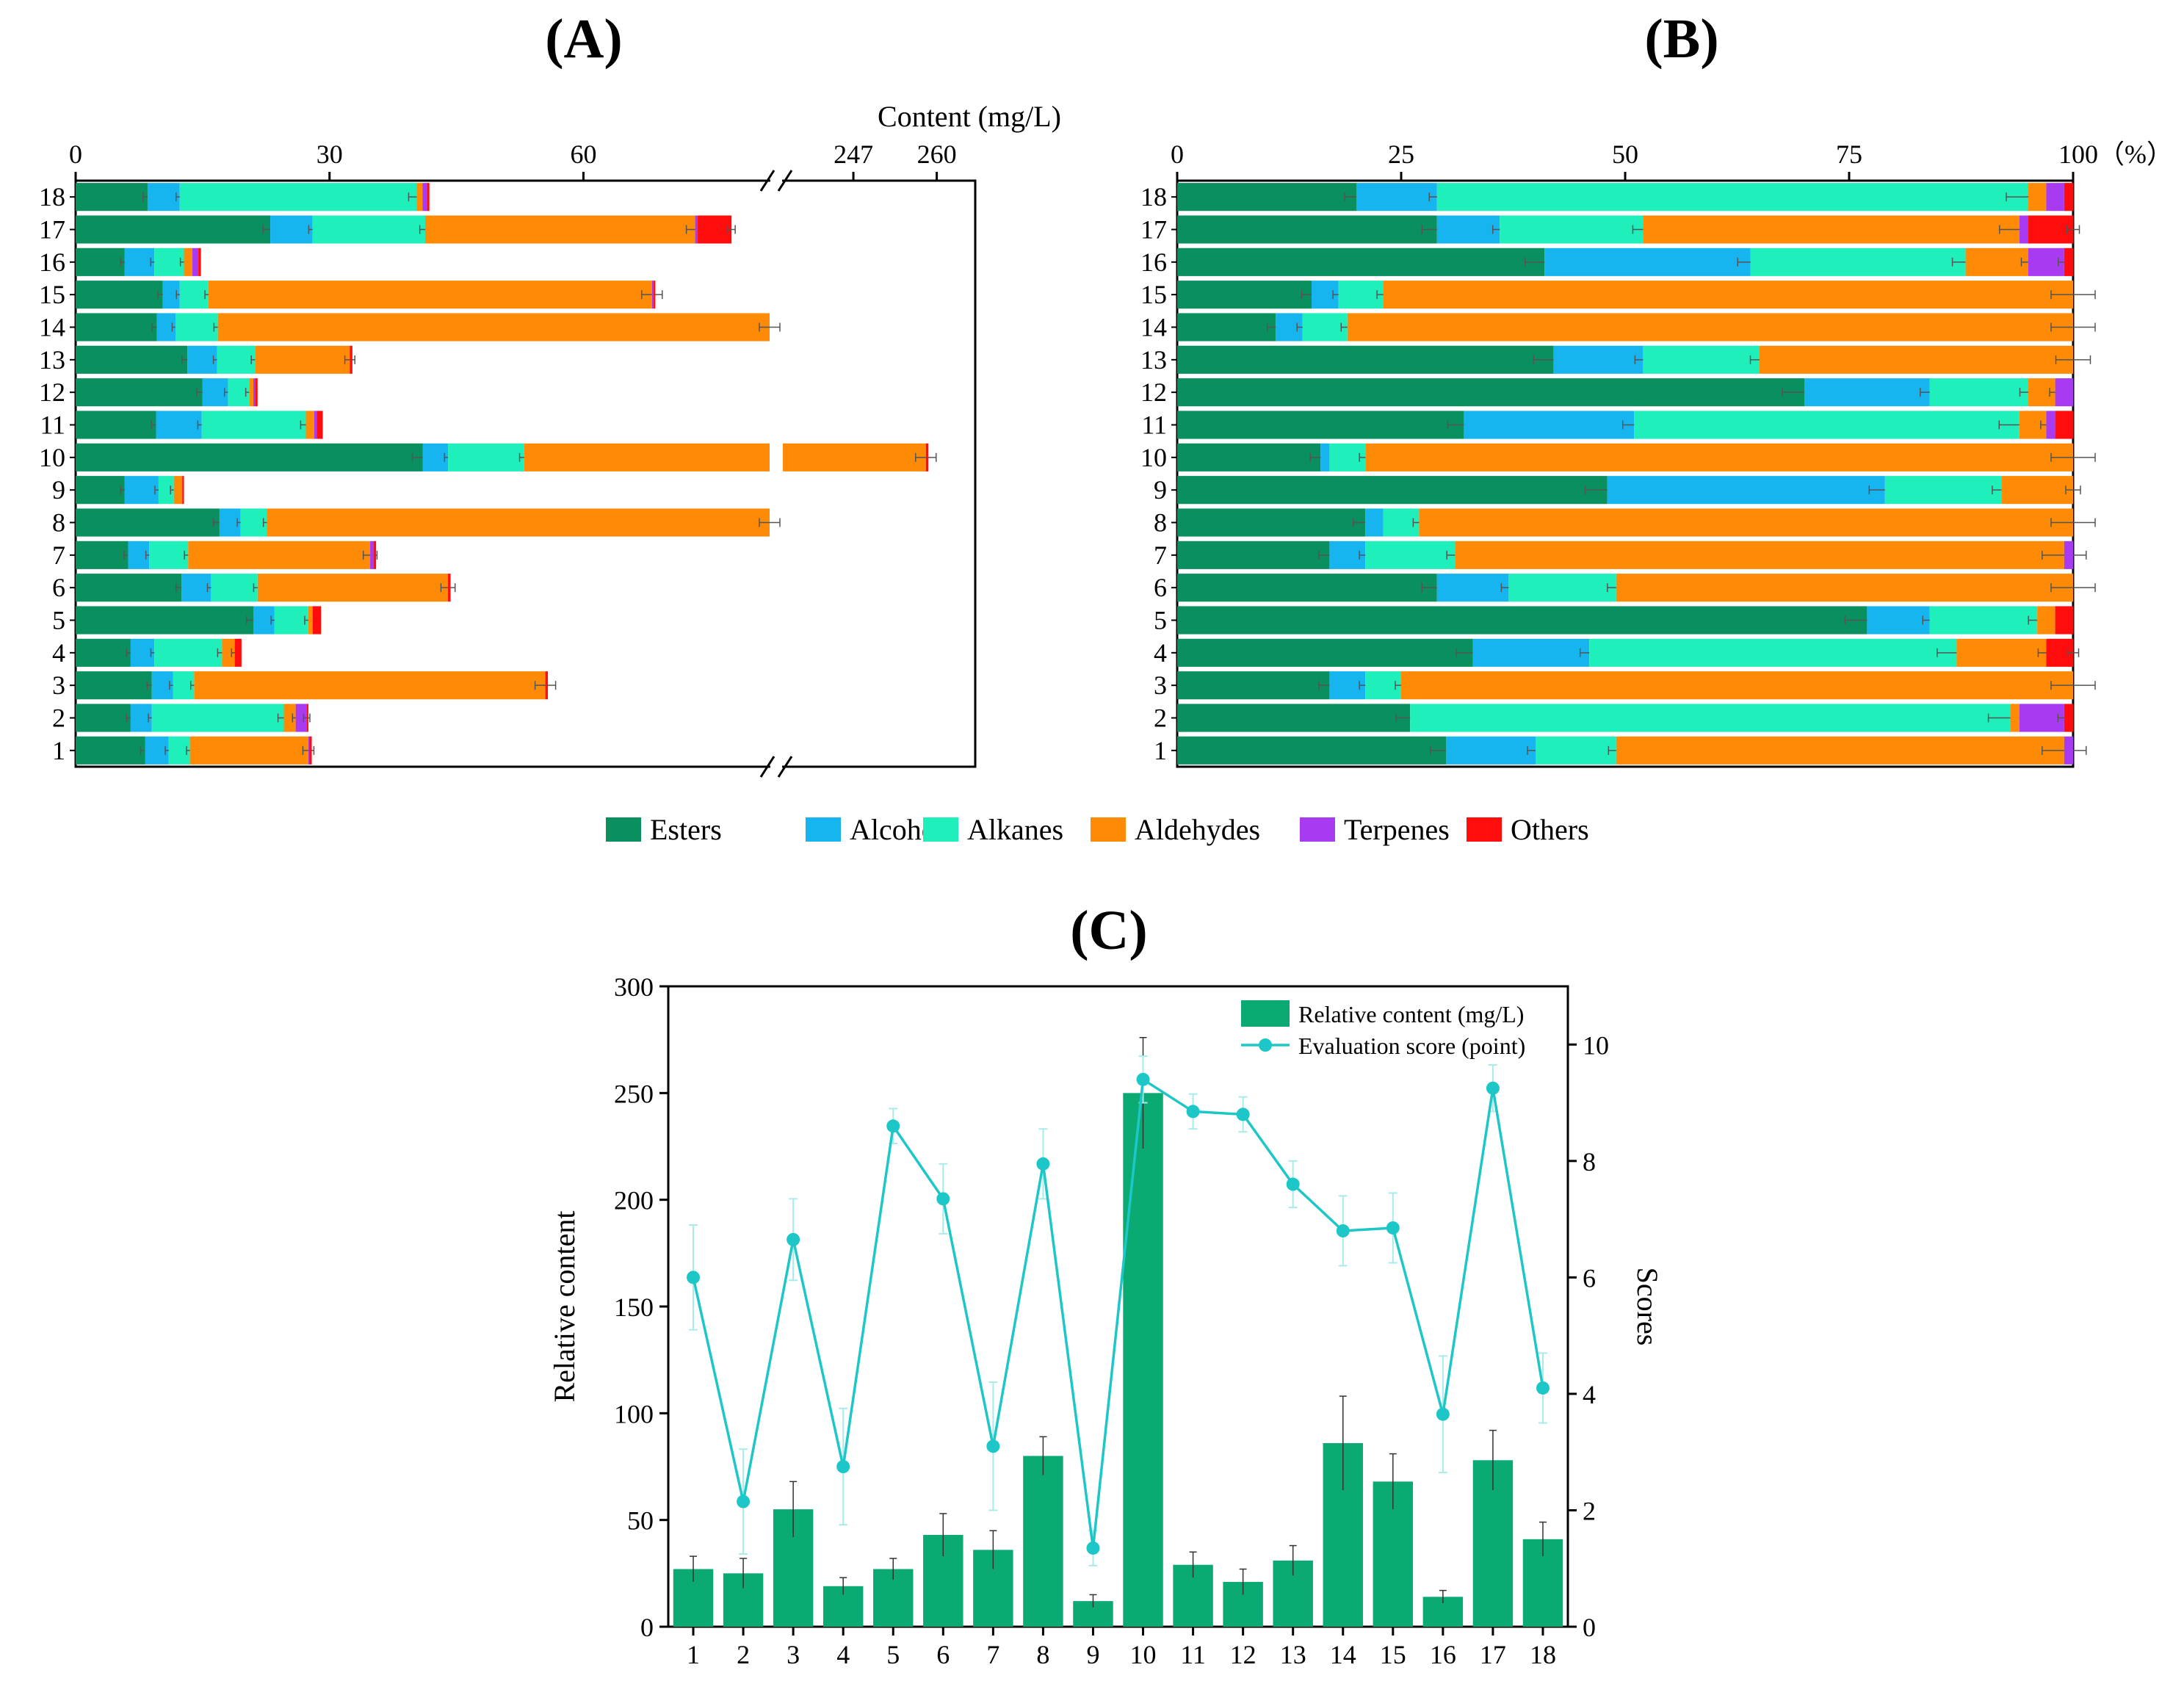  What do you see at coordinates (52, 230) in the screenshot?
I see `panel-a-y-tick-label: 17` at bounding box center [52, 230].